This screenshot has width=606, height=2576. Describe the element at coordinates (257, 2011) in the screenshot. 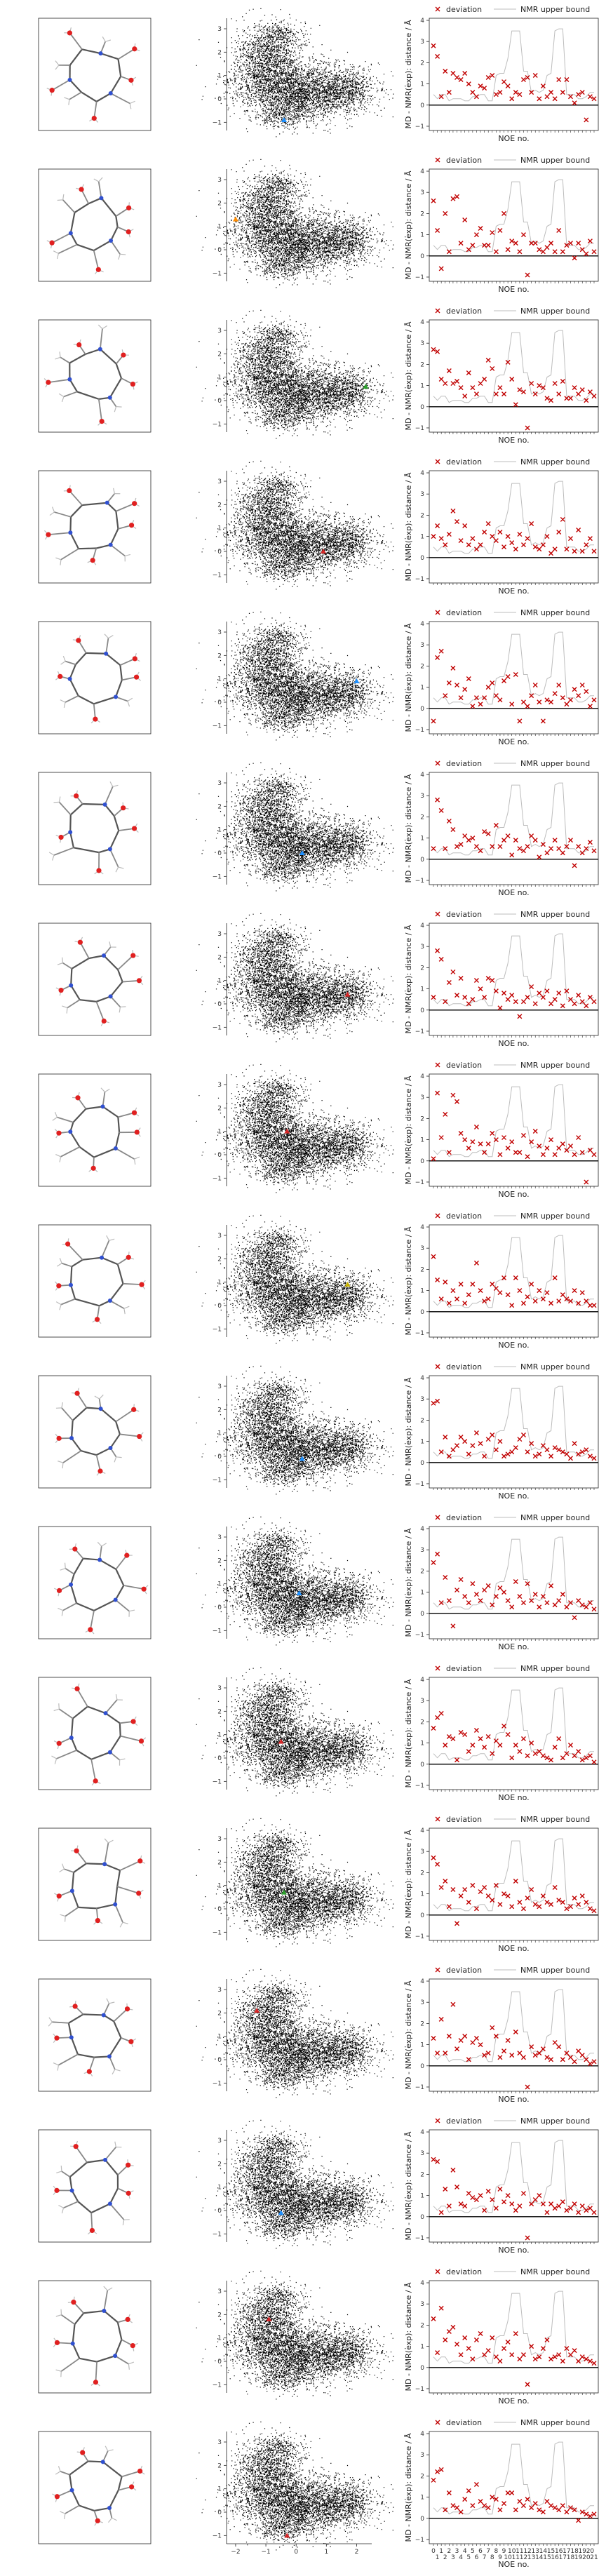

I see `selected-frame-marker` at that location.